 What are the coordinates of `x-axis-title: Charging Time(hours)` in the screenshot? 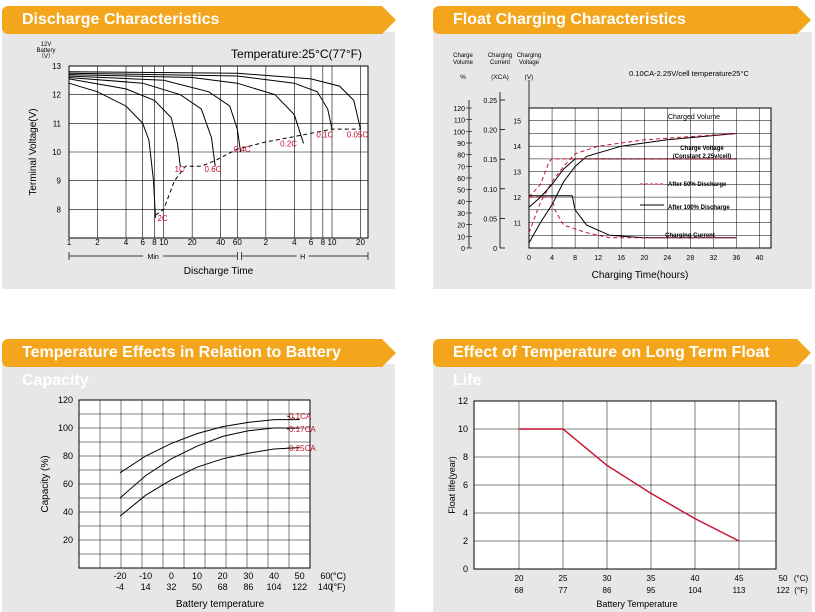 It's located at (640, 275).